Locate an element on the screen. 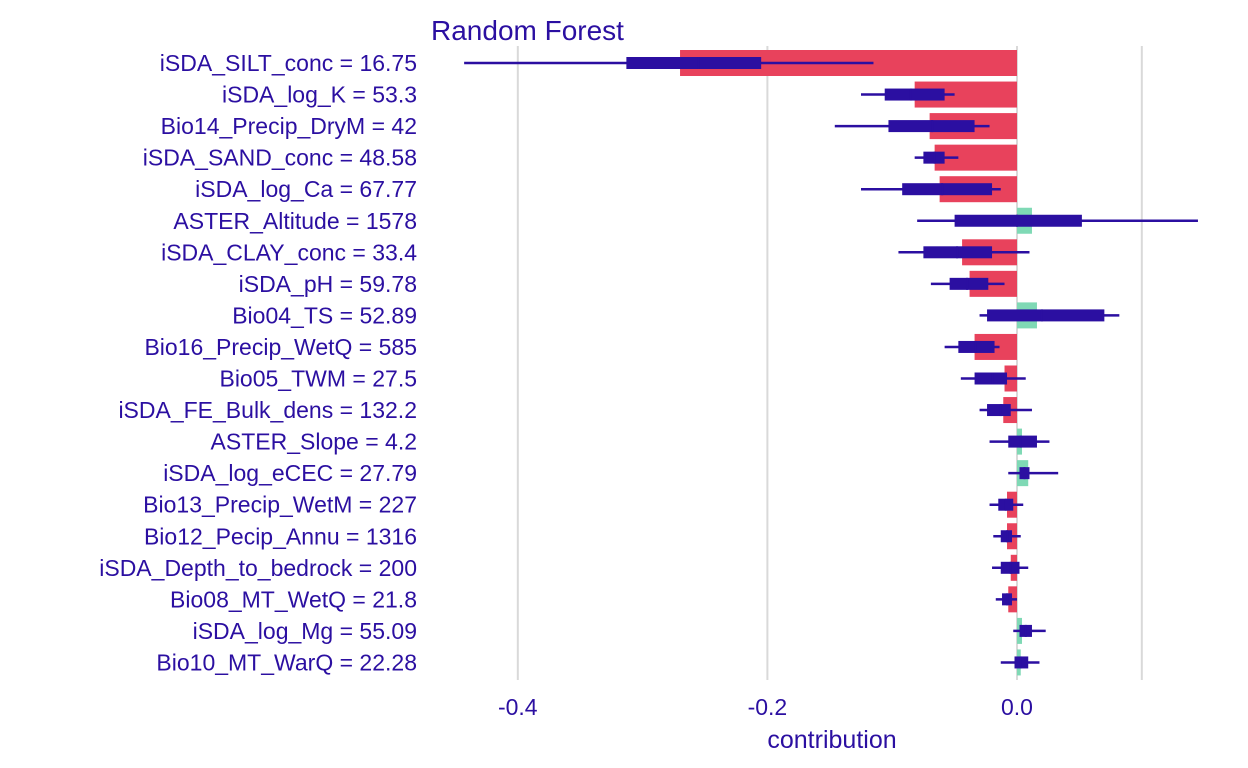 This screenshot has height=768, width=1248. x-tick-layer: -0.4 -0.2 0.0 is located at coordinates (765, 707).